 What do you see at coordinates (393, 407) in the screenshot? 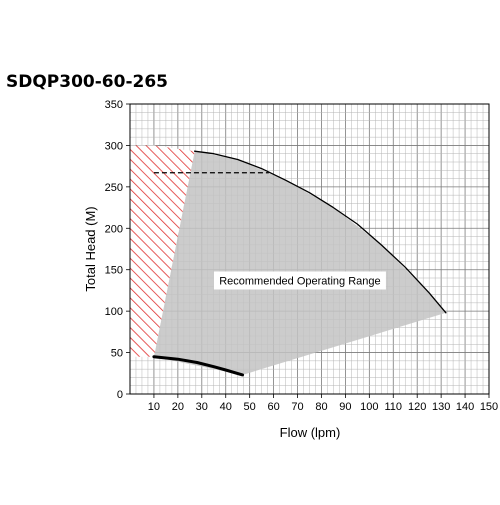
I see `x-tick-label: 110` at bounding box center [393, 407].